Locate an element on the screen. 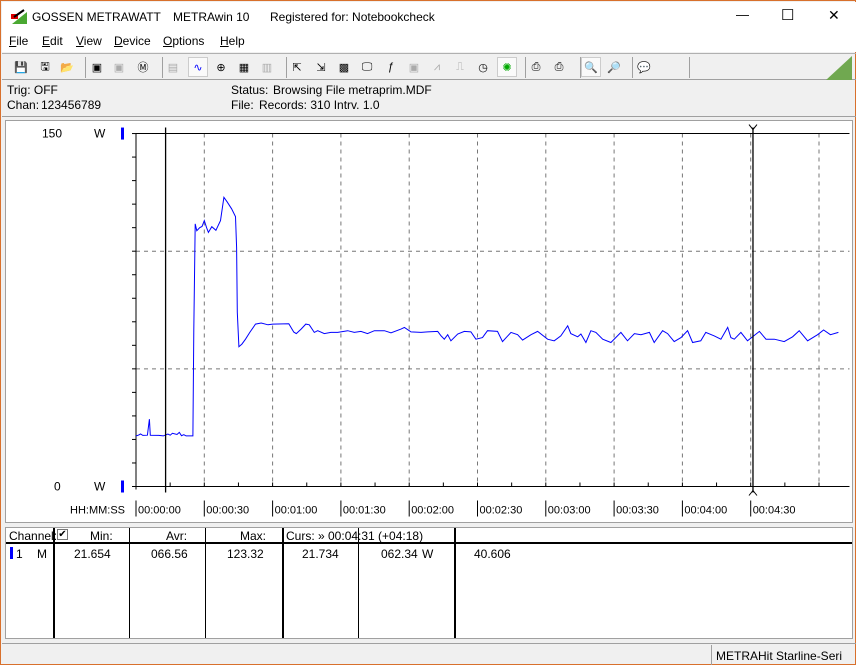 The width and height of the screenshot is (856, 665). clock-button: ◷ is located at coordinates (483, 67).